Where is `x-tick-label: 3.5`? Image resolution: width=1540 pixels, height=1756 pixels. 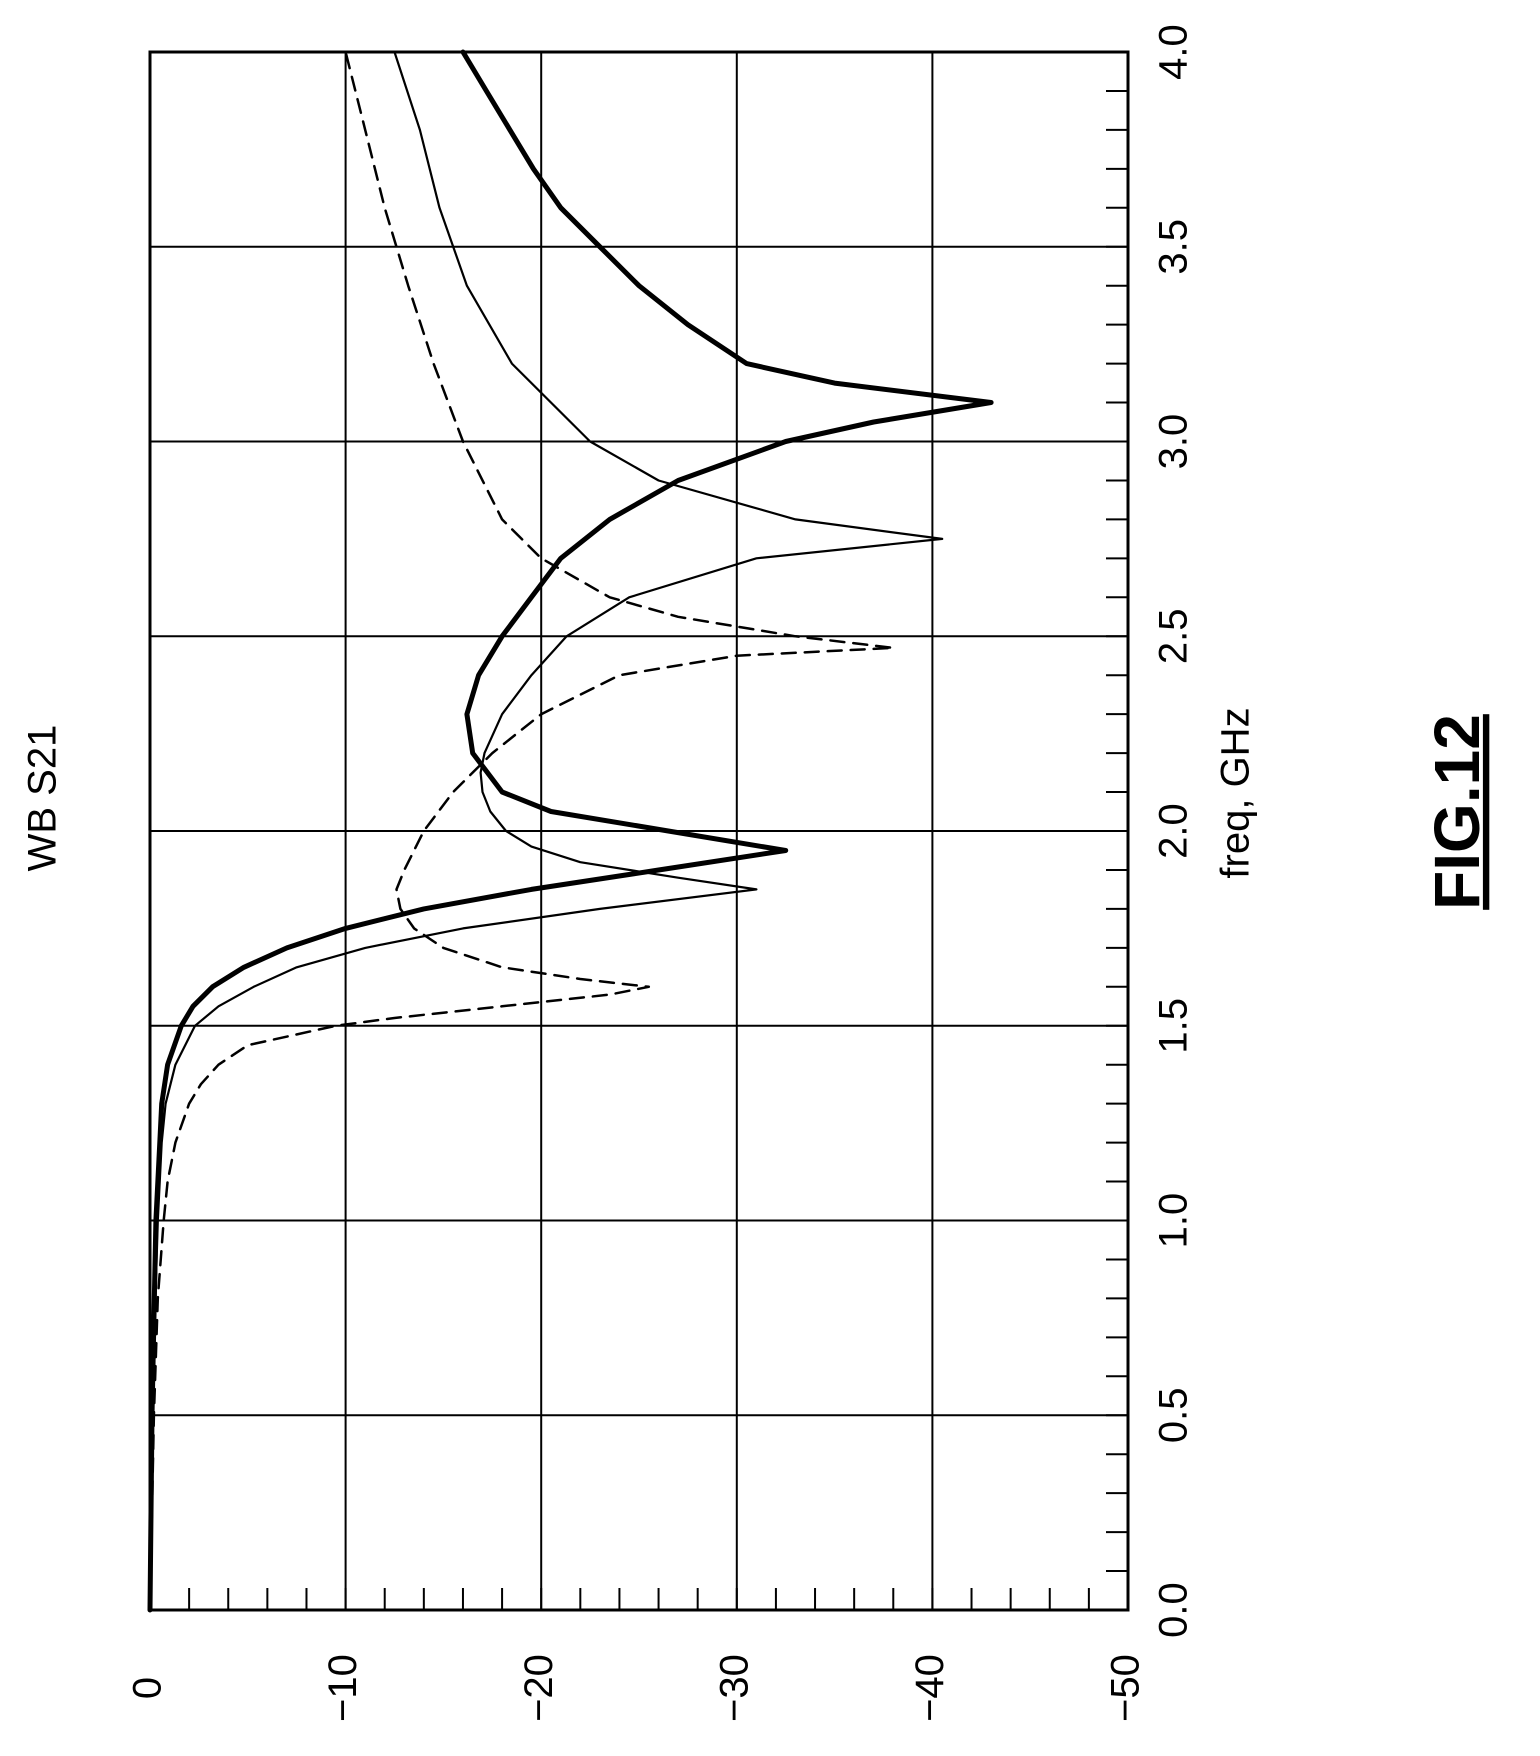
x-tick-label: 3.5 is located at coordinates (1174, 247).